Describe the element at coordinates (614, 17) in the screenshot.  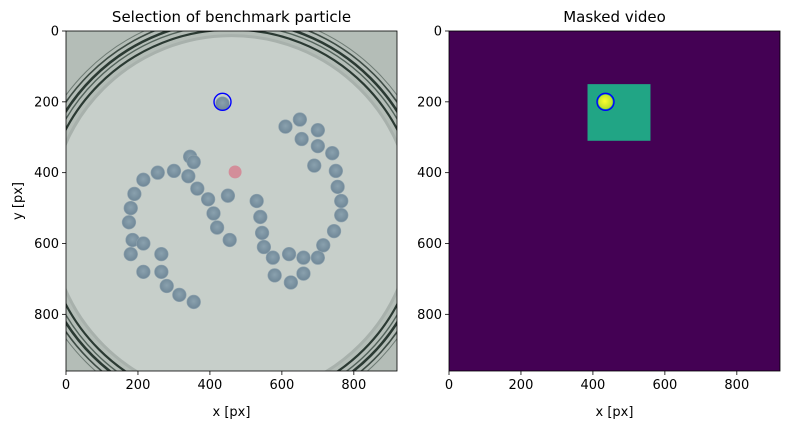
I see `panel2-title: Masked video` at that location.